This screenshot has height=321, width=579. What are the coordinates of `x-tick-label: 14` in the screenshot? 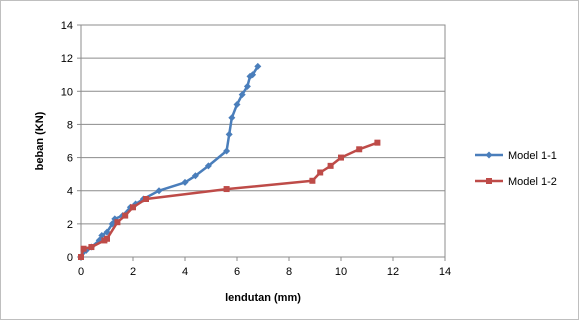 It's located at (445, 272).